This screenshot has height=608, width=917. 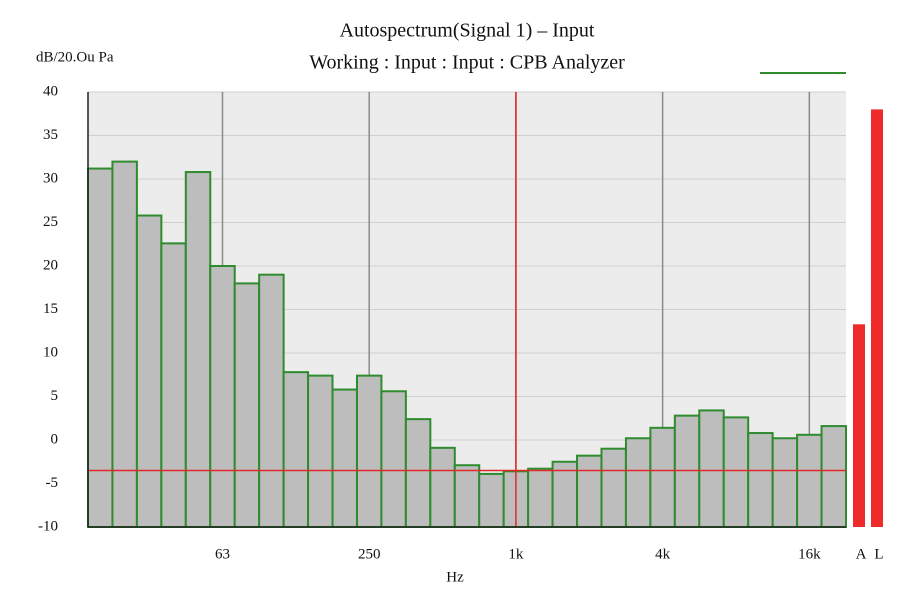 I want to click on y-tick-label: 20, so click(x=50, y=265).